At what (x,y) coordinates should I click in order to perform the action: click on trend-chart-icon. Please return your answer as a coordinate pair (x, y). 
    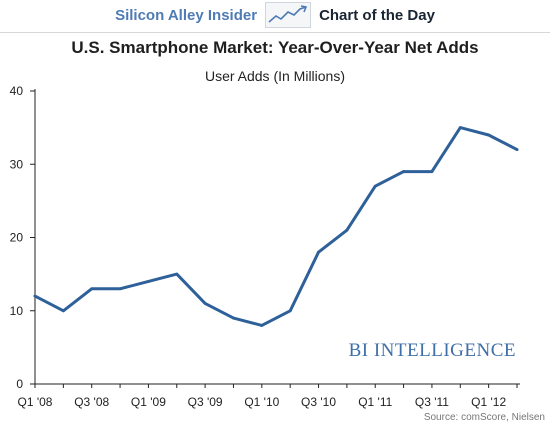
    Looking at the image, I should click on (288, 15).